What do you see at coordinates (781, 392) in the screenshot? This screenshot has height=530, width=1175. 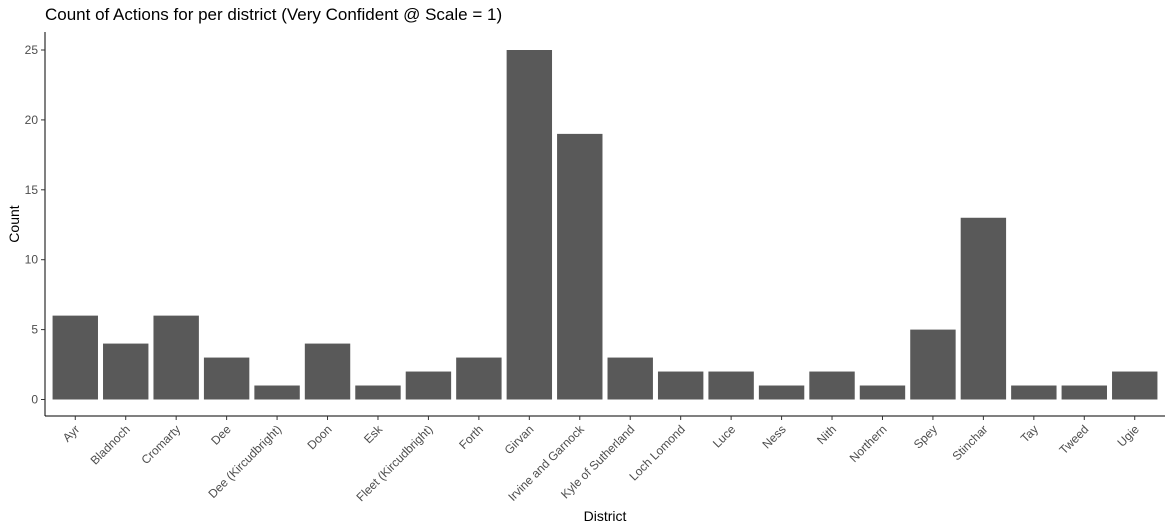 I see `bar-ness` at bounding box center [781, 392].